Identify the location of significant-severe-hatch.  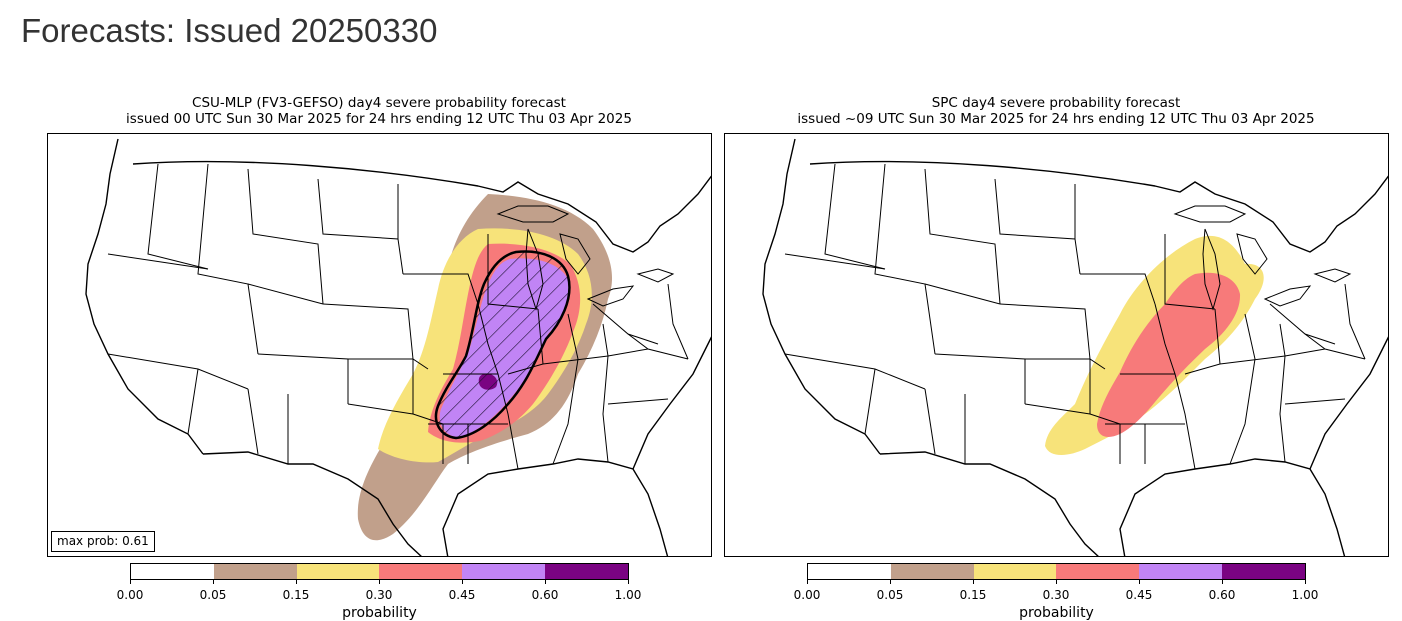
(502, 345).